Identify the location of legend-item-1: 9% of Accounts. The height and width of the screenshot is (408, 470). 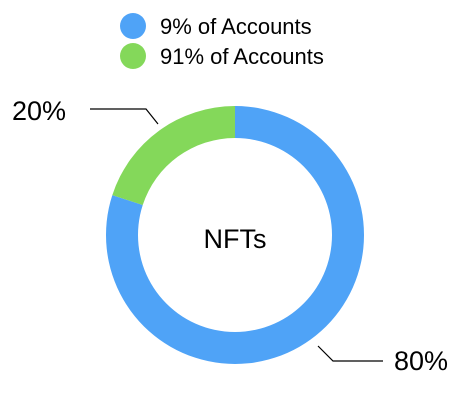
(216, 26).